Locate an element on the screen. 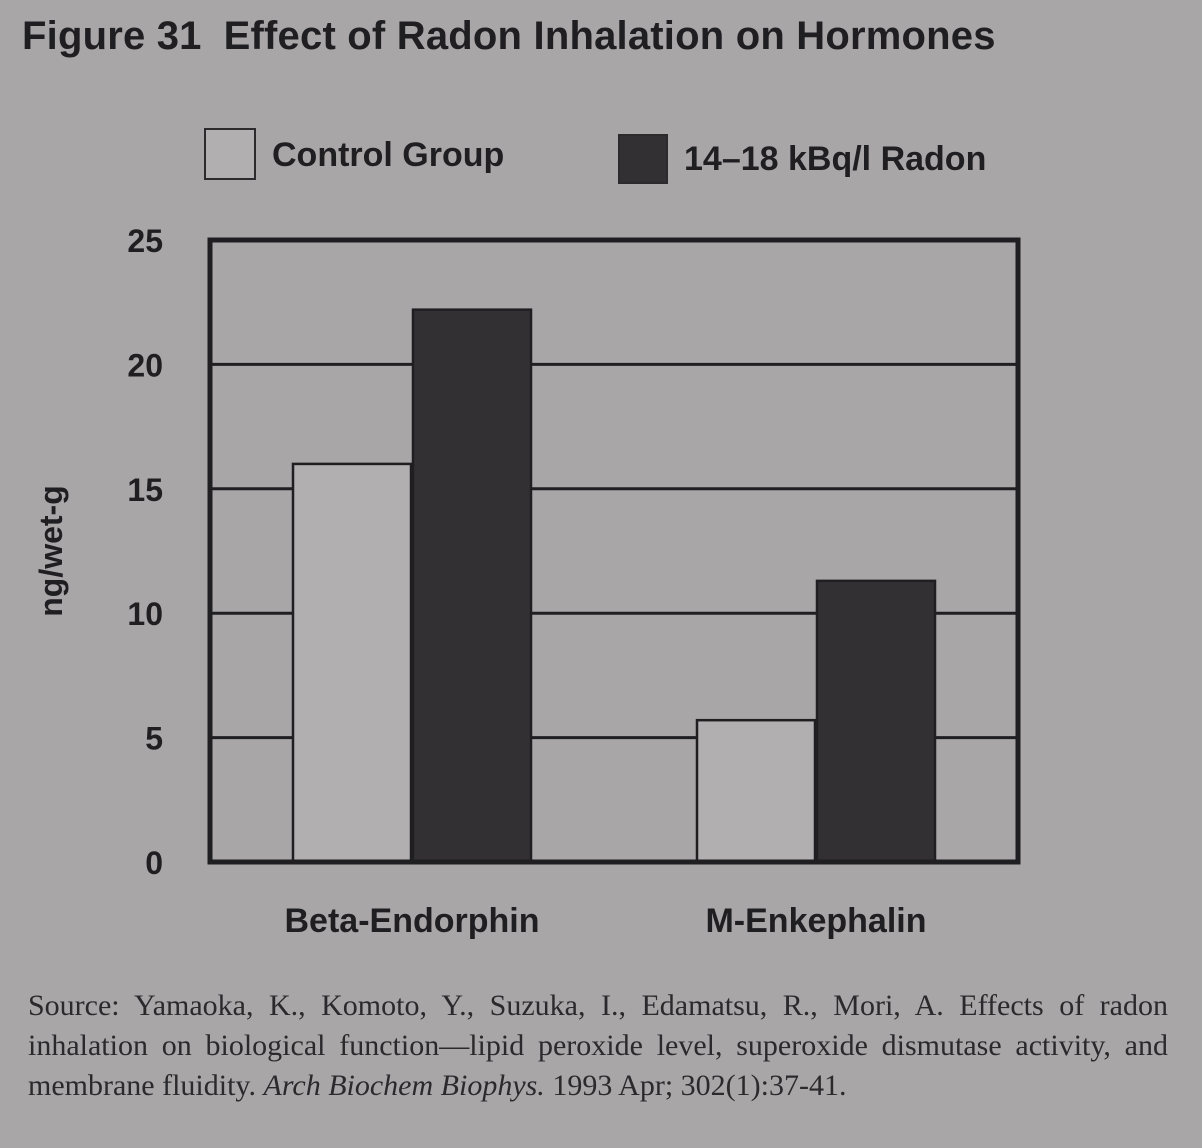 The image size is (1202, 1148). y-tick-label-15: 15 is located at coordinates (145, 490).